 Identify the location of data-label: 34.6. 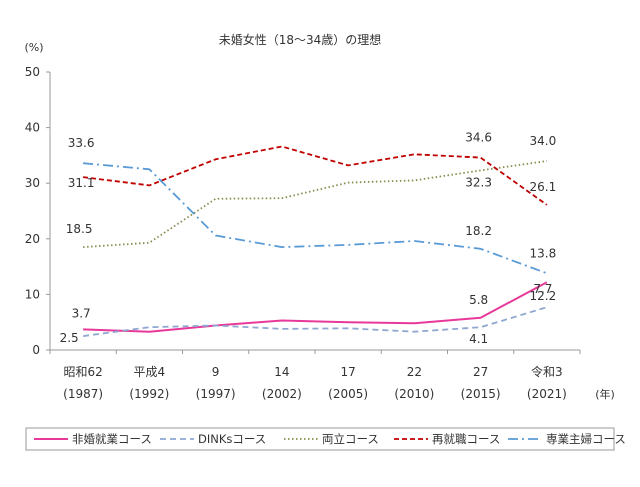
(478, 138).